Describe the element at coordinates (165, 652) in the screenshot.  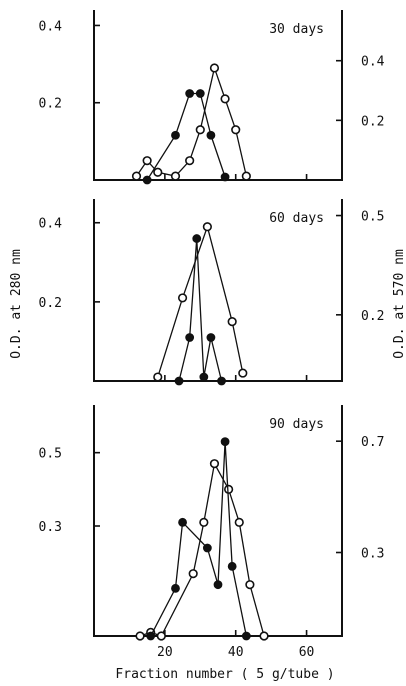
I see `x-tick-label-0: 20` at that location.